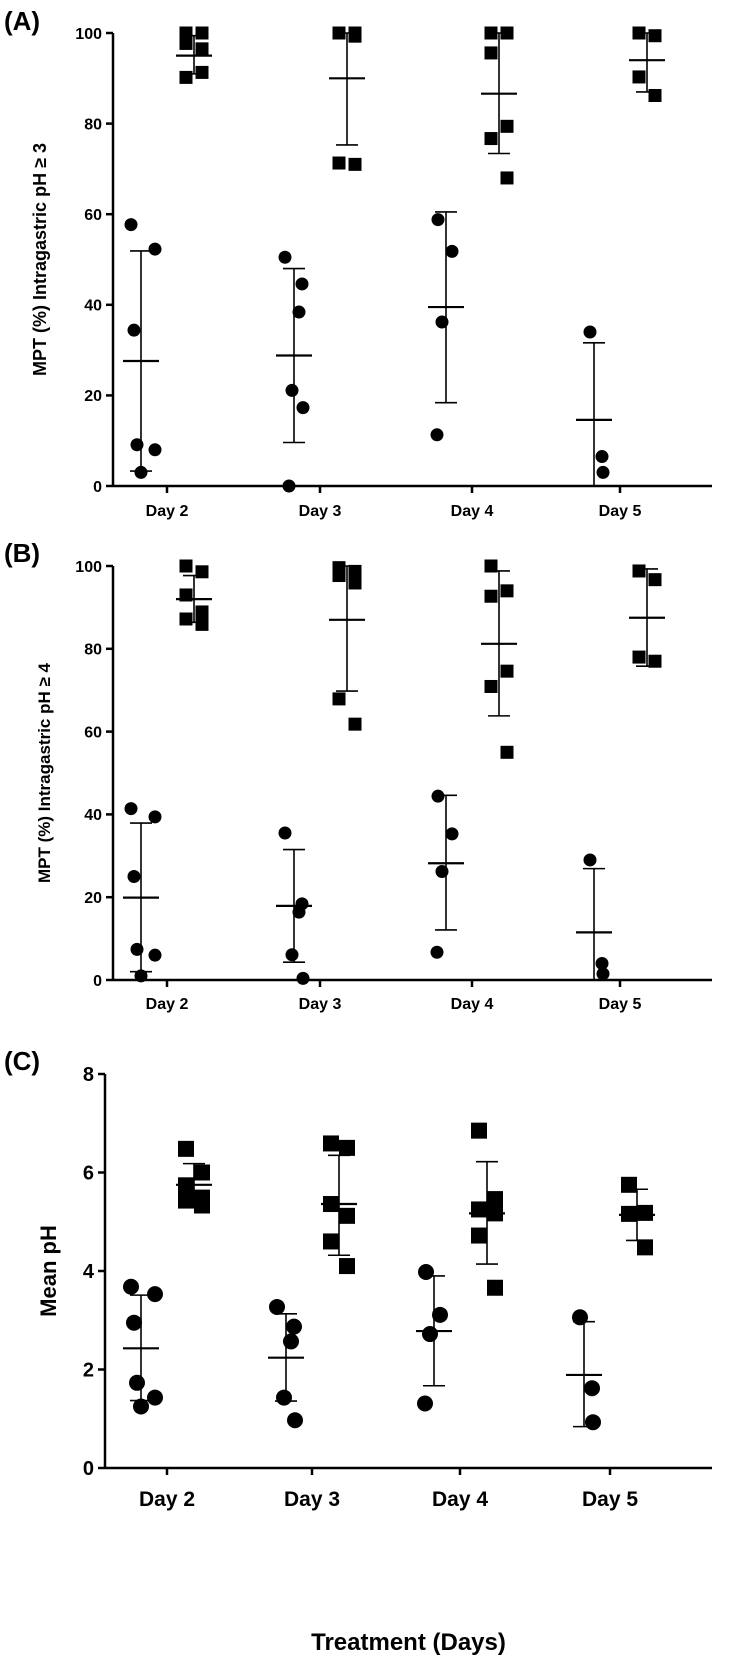  I want to click on y-axis-label: Mean pH, so click(48, 1271).